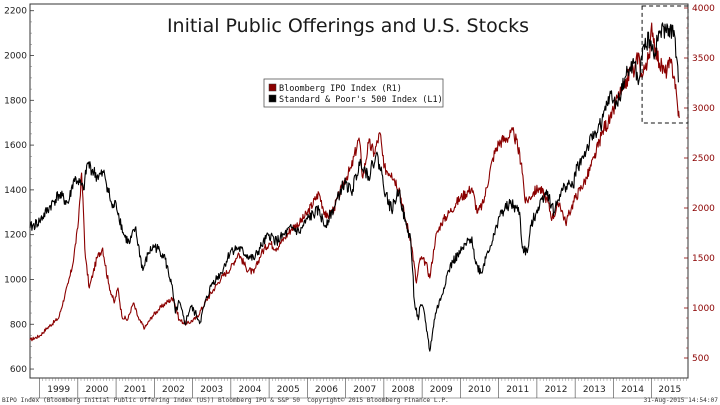 The image size is (720, 405). What do you see at coordinates (703, 109) in the screenshot?
I see `y-right-tick-label: 3000` at bounding box center [703, 109].